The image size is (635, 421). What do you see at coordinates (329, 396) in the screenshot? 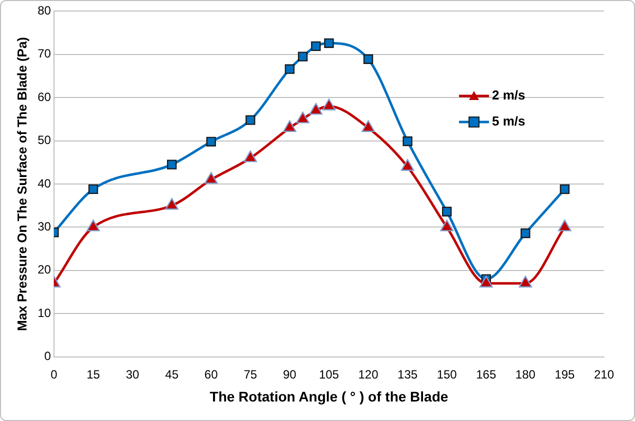
I see `x-axis-title: The Rotation Angle ( ° ) of the Blade` at bounding box center [329, 396].